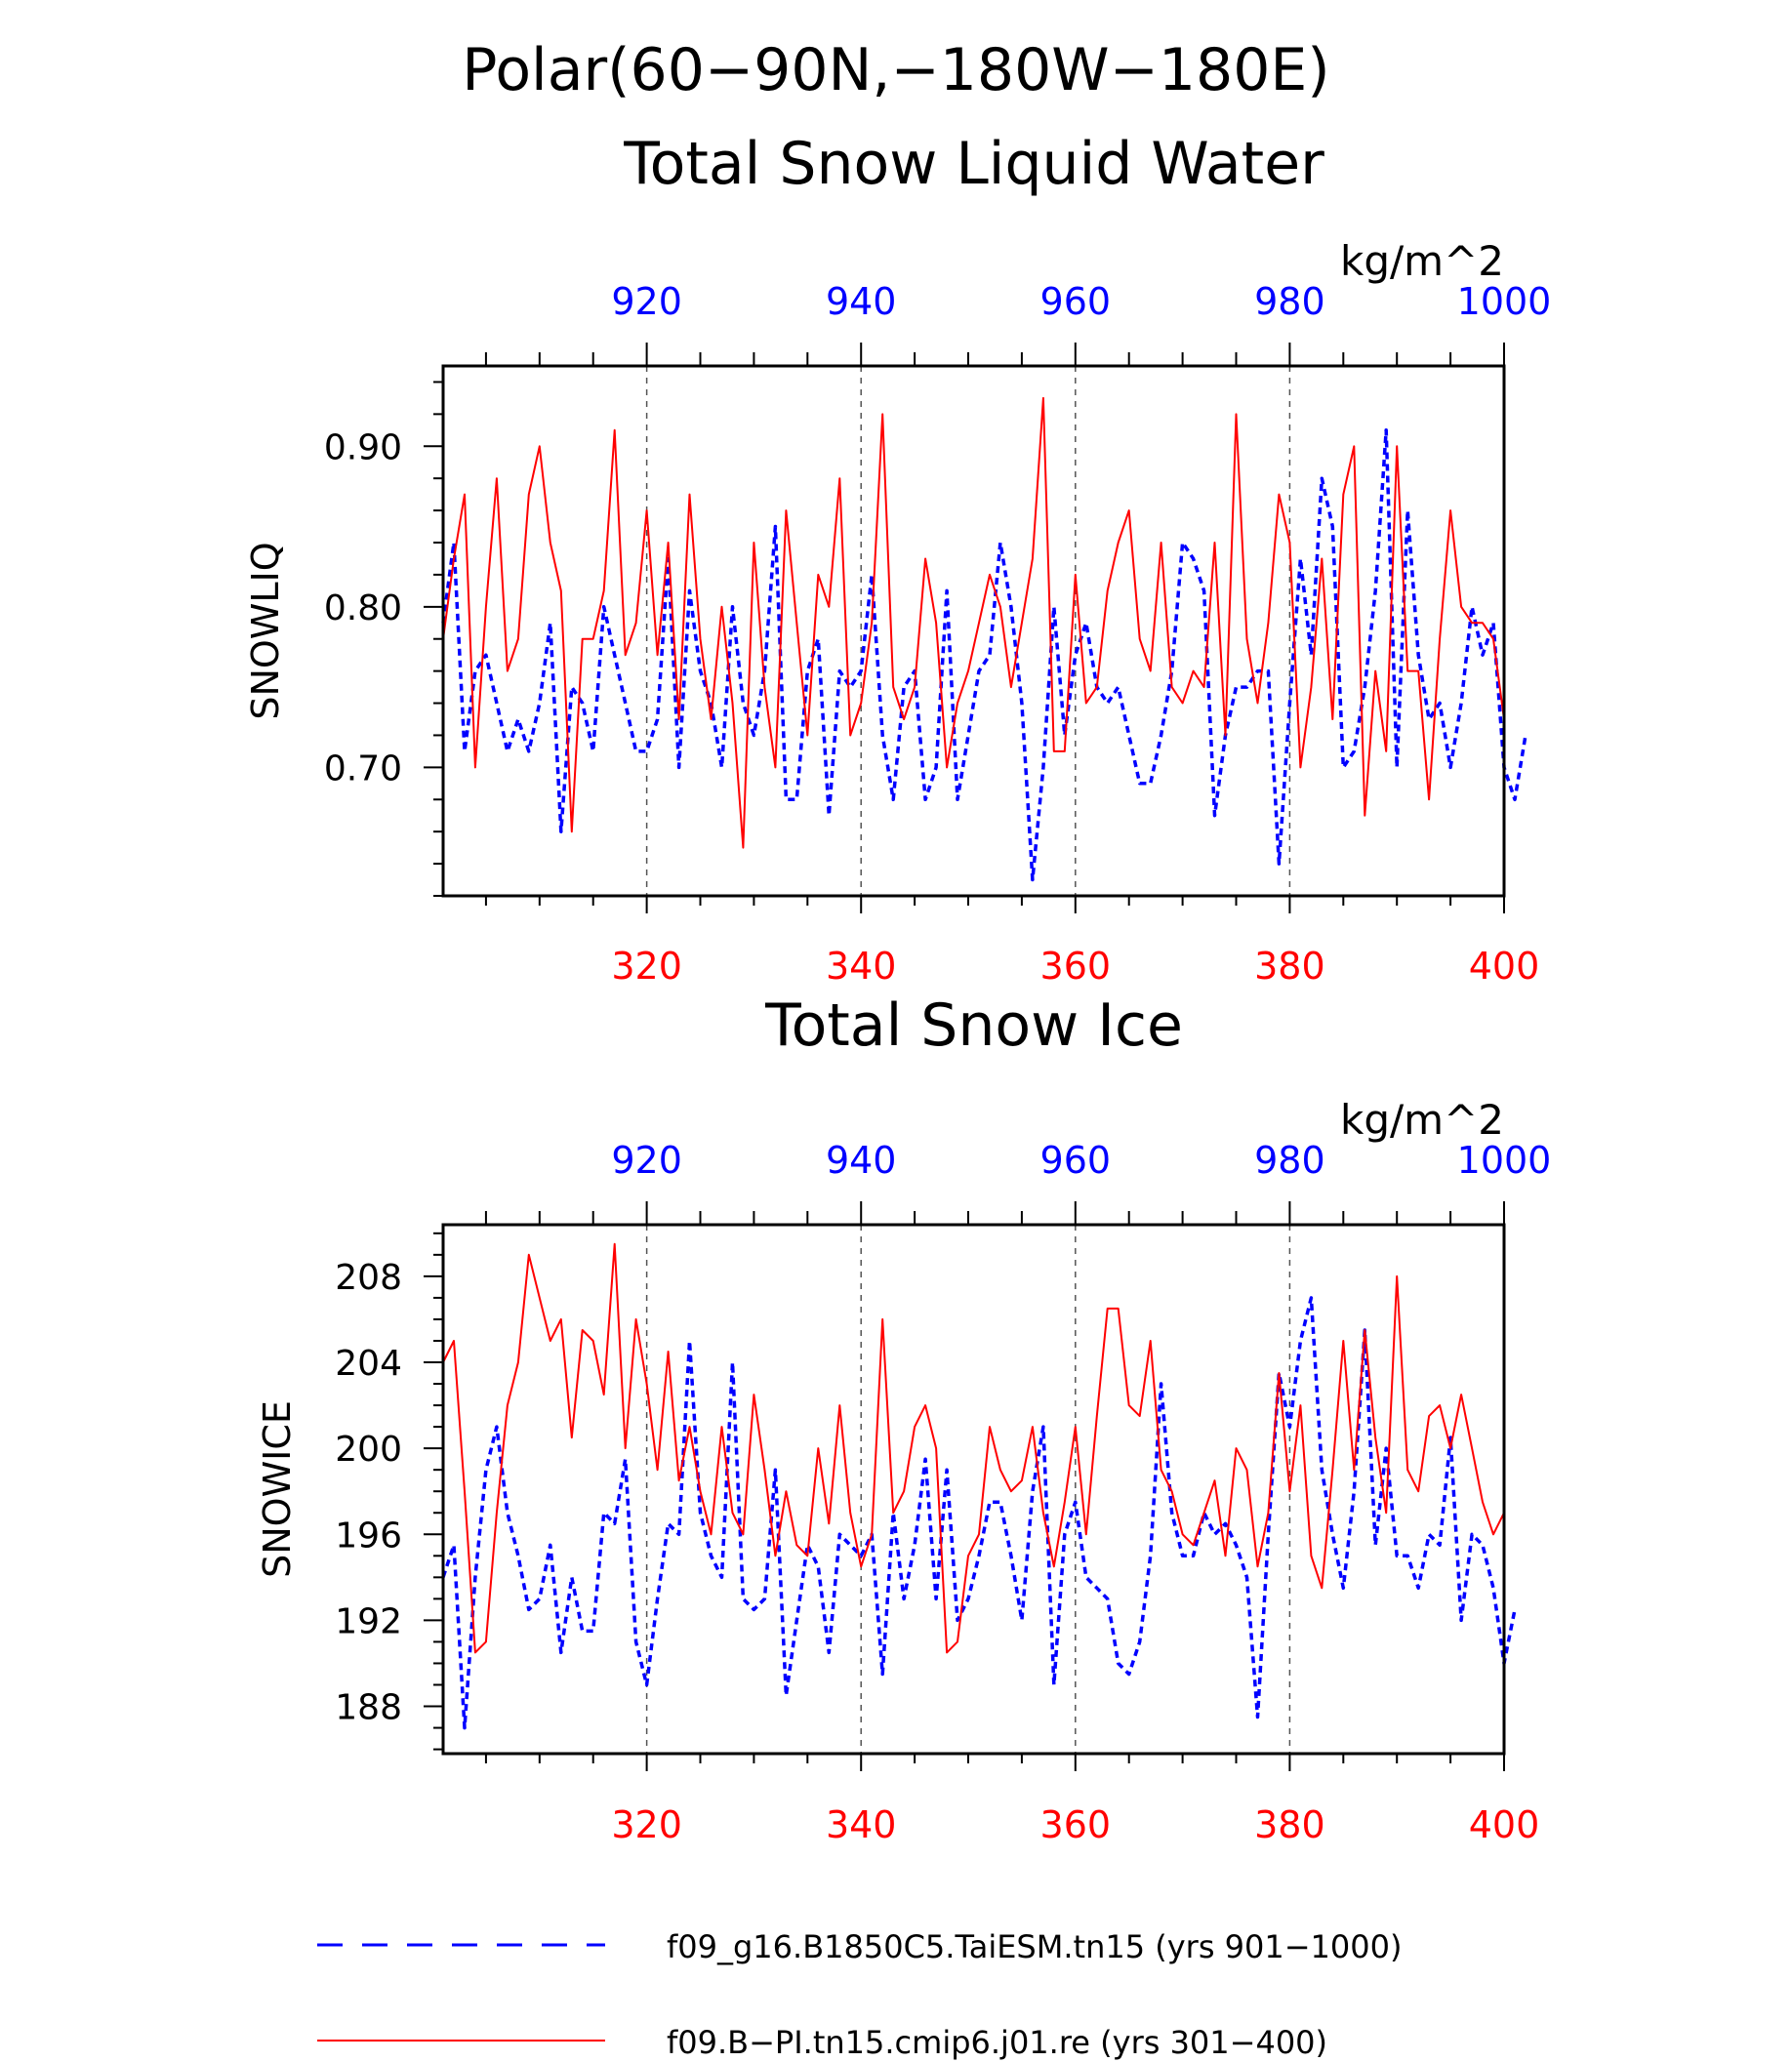  Describe the element at coordinates (973, 164) in the screenshot. I see `panel-title: Total Snow Liquid Water` at that location.